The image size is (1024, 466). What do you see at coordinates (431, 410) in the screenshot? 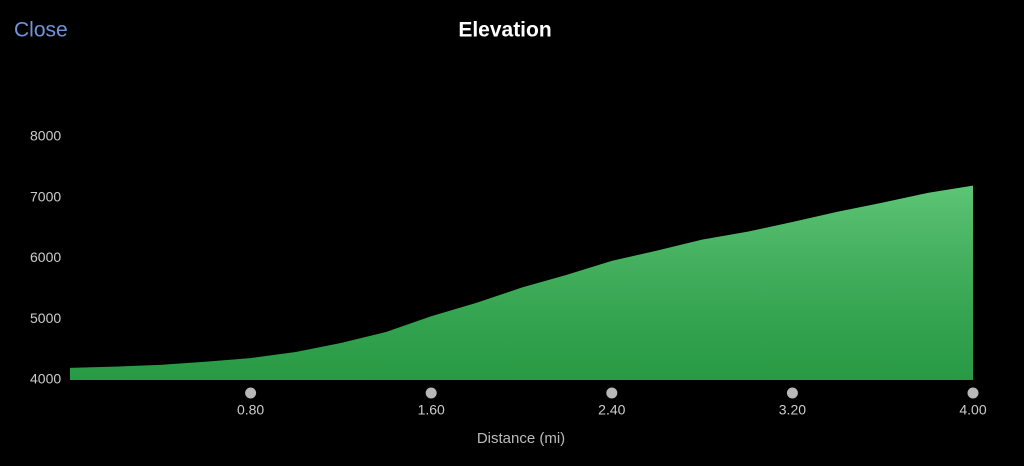
I see `x-tick-label: 1.60` at bounding box center [431, 410].